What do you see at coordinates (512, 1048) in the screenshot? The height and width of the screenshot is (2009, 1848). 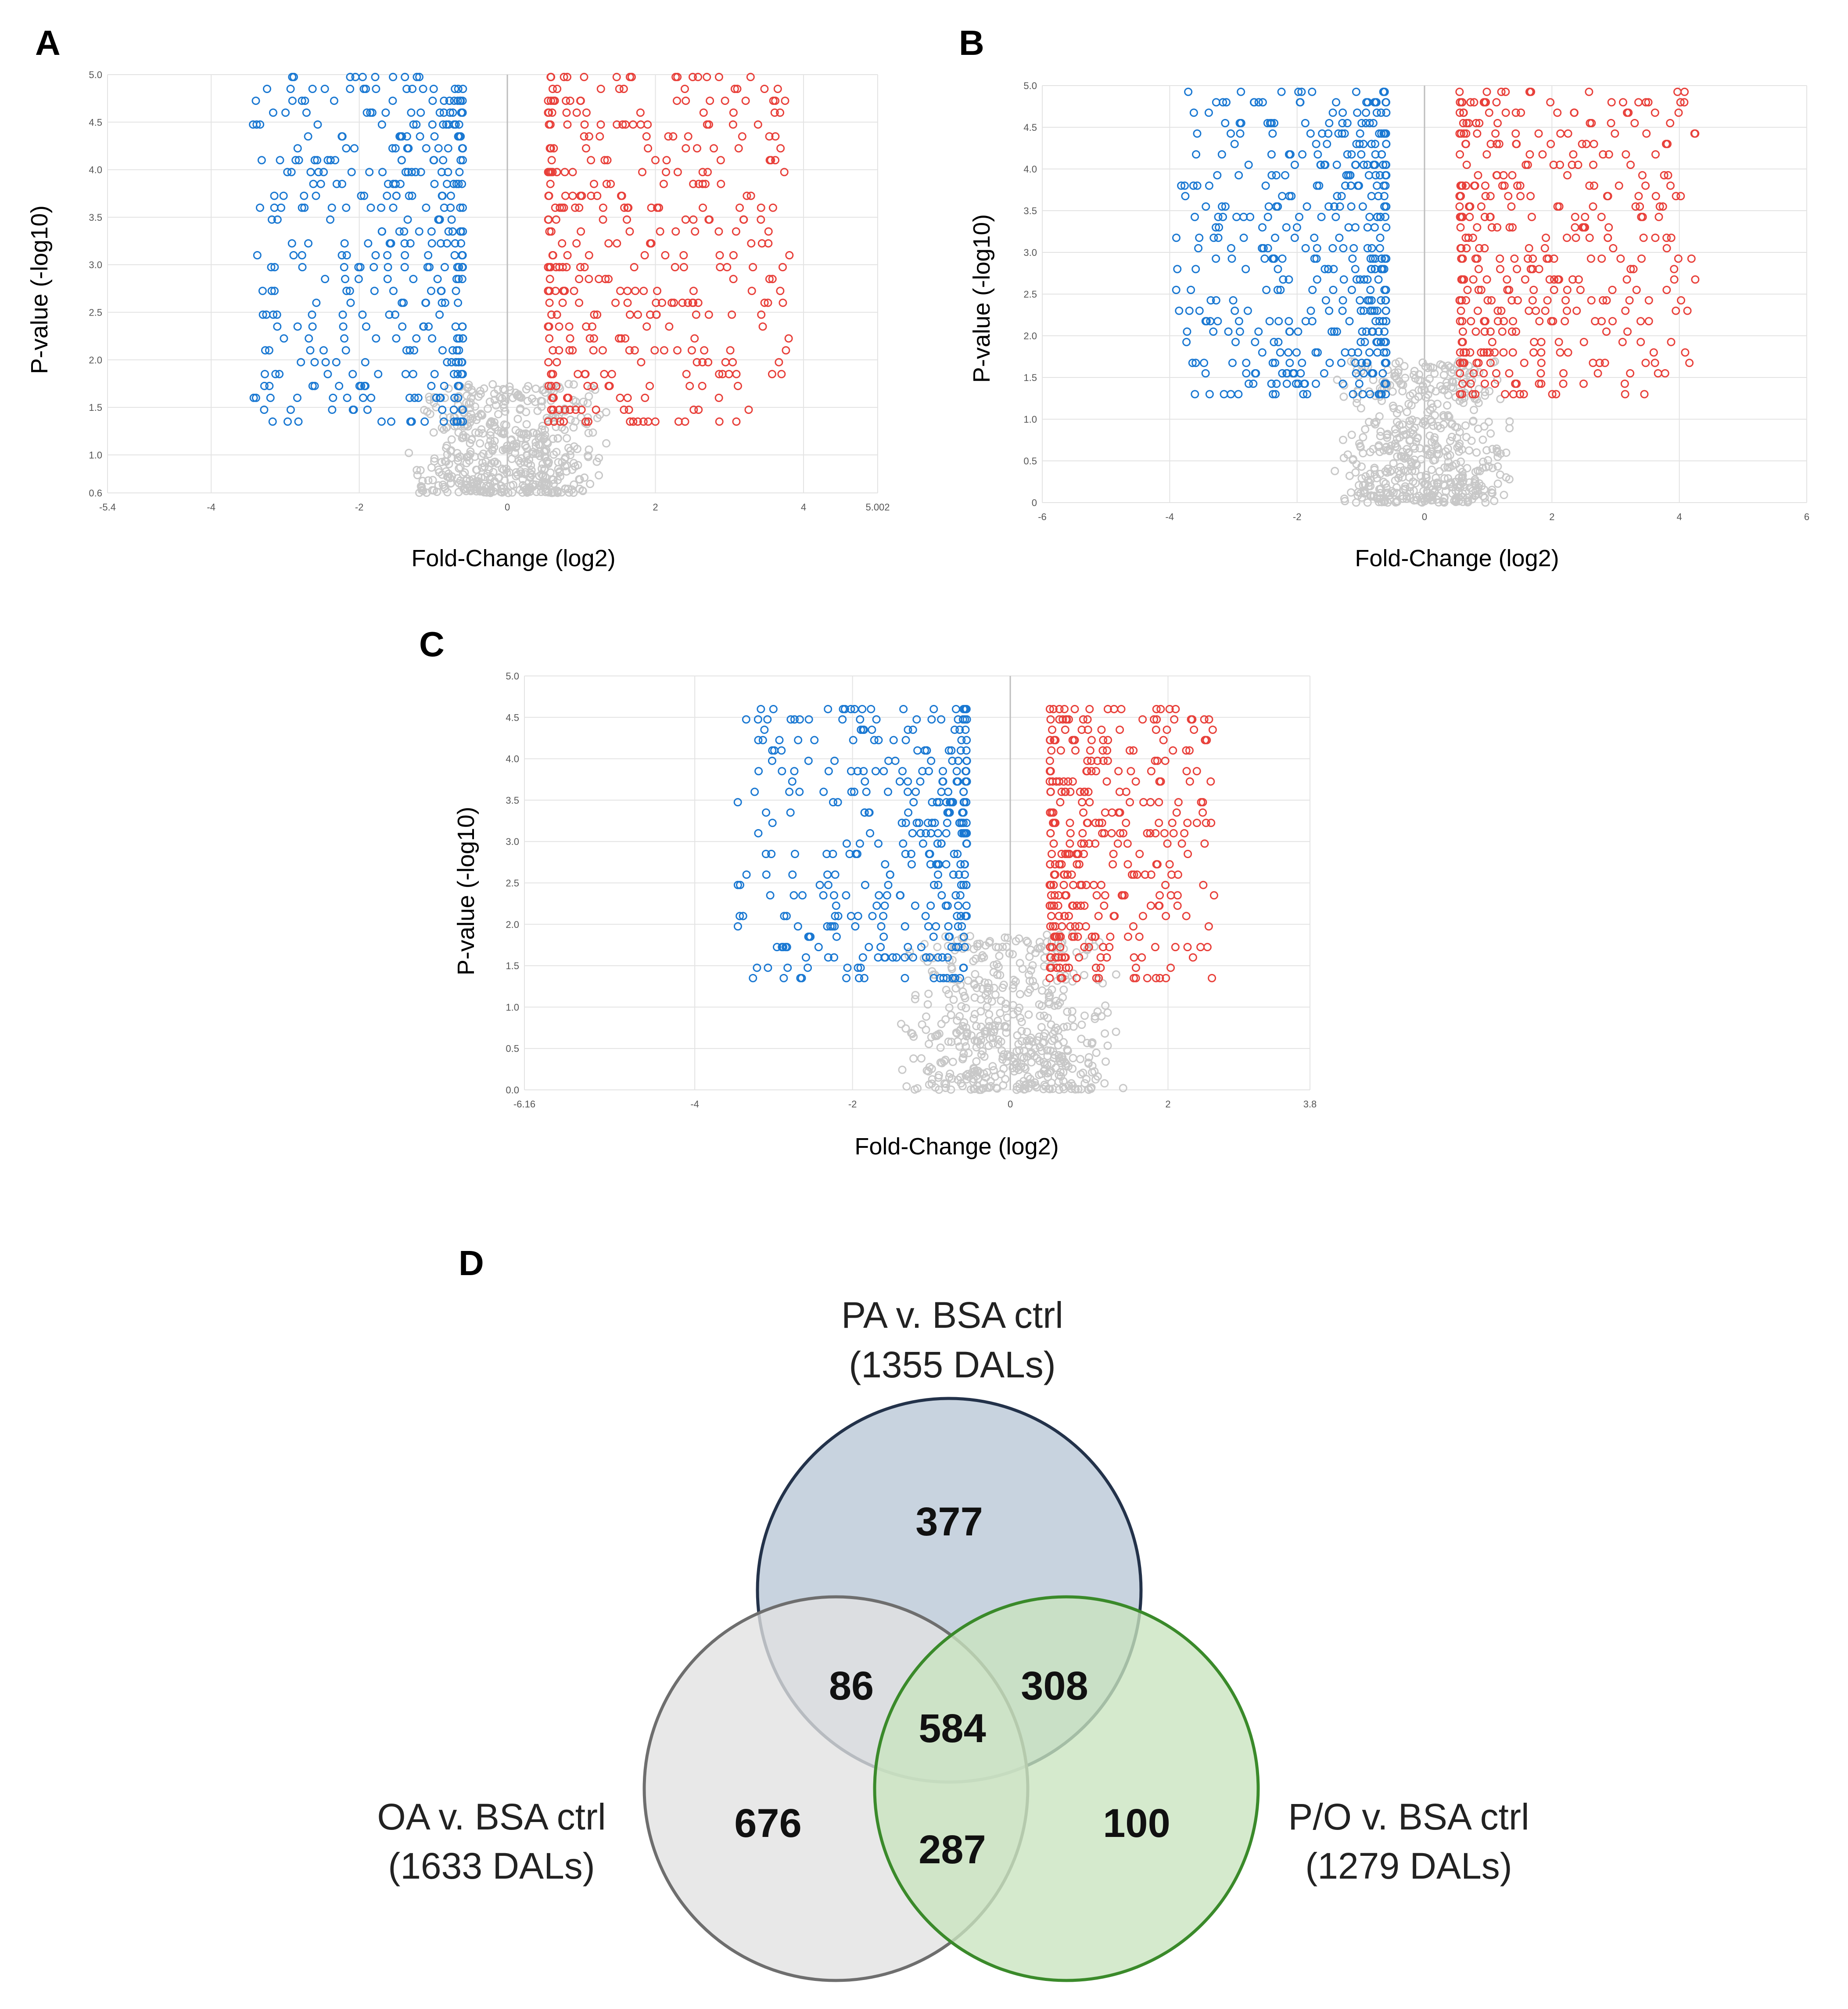 I see `y-tick-label: 0.5` at bounding box center [512, 1048].